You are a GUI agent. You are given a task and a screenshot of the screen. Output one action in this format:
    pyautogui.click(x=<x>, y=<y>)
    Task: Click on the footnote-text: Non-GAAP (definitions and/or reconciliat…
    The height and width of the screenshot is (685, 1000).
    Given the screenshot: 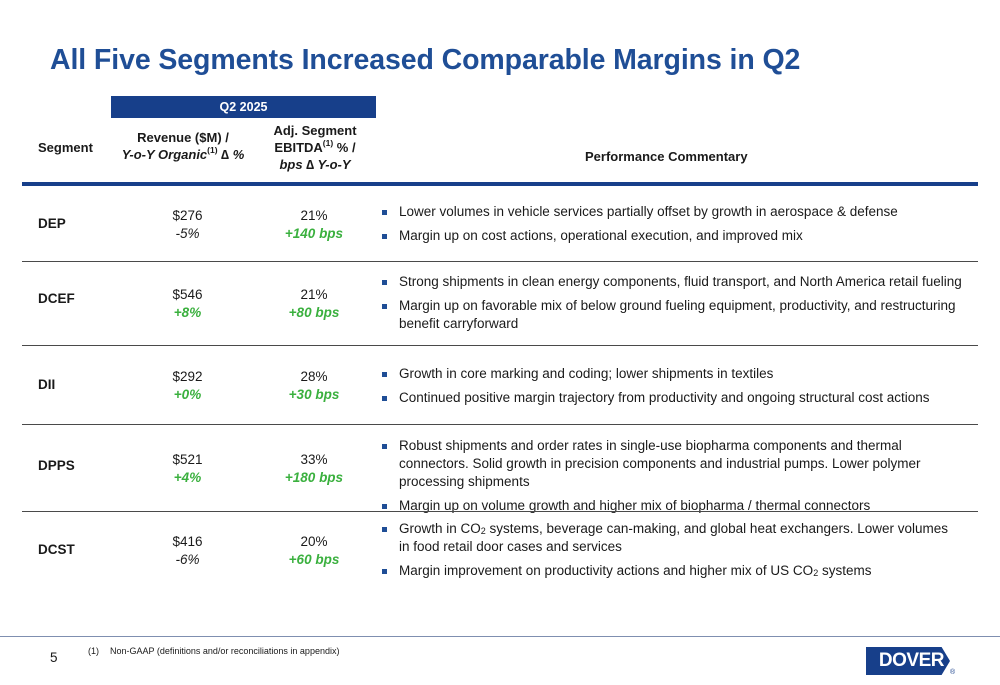 What is the action you would take?
    pyautogui.click(x=225, y=651)
    